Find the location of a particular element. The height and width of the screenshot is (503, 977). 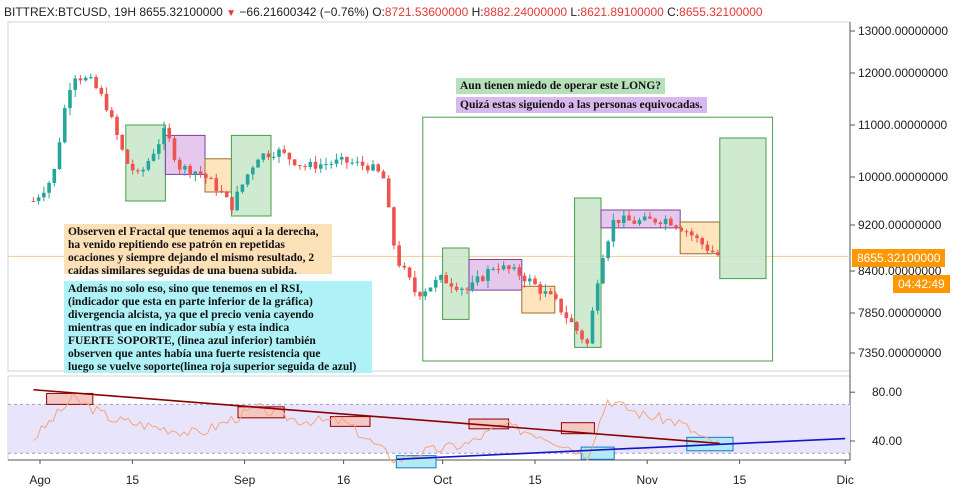

price-tick-label: 9200.00000000 is located at coordinates (900, 225).